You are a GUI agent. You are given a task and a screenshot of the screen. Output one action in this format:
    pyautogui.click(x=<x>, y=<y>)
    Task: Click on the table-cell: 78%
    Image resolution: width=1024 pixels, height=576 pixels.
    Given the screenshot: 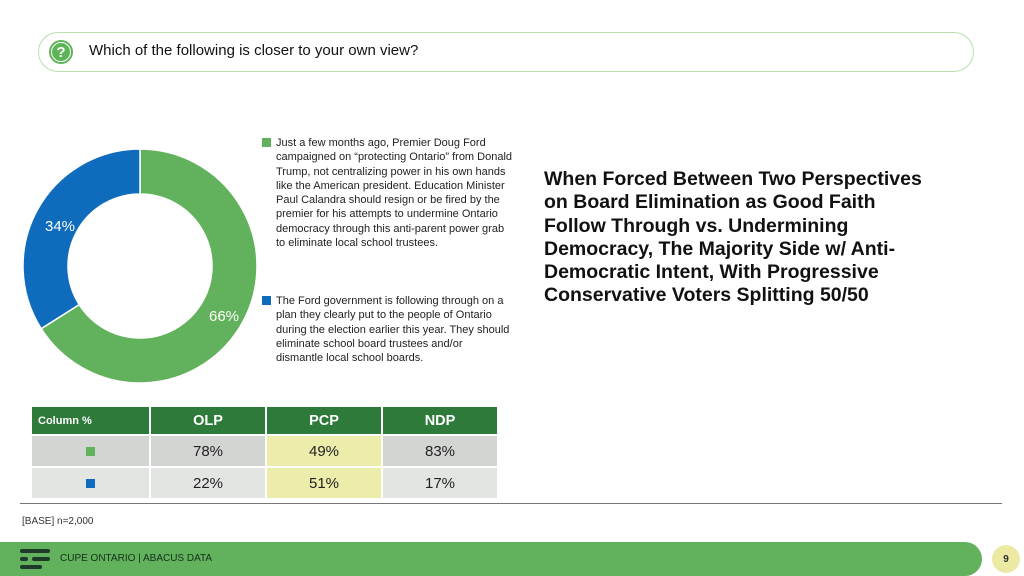 What is the action you would take?
    pyautogui.click(x=208, y=450)
    